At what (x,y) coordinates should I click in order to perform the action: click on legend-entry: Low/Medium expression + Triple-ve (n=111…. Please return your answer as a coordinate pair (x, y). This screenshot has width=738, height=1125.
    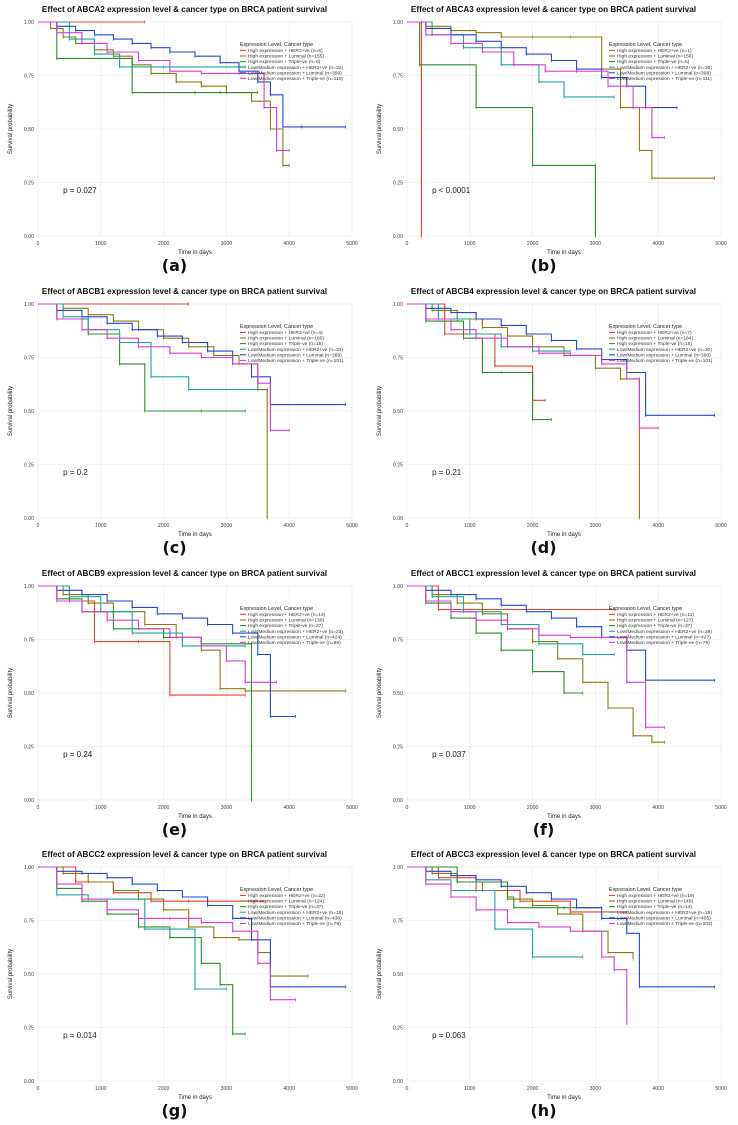
    Looking at the image, I should click on (664, 79).